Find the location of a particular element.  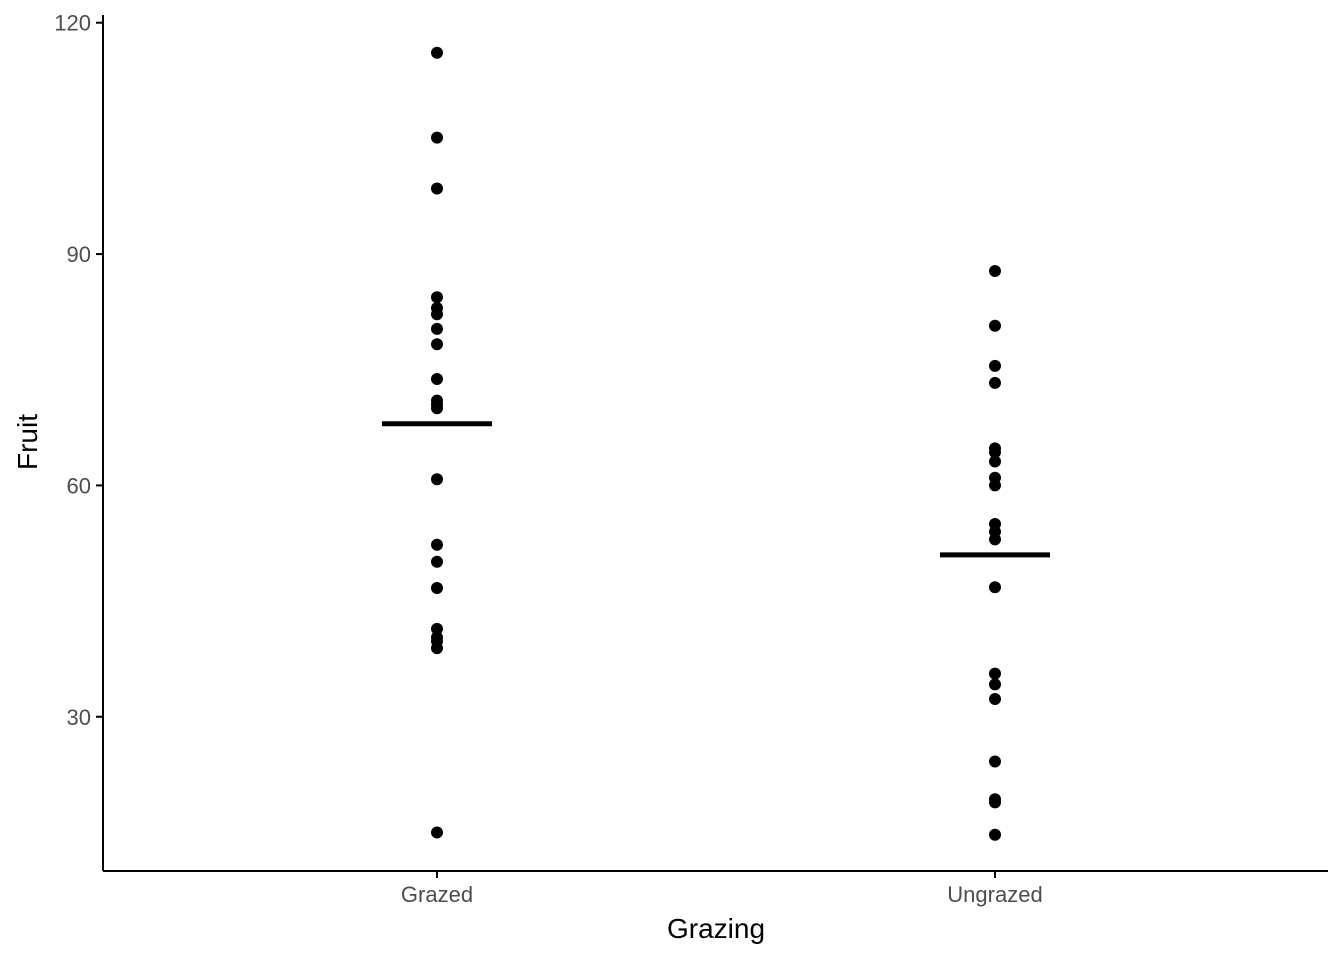

x-axis-ticks: Grazed Ungrazed is located at coordinates (722, 889).